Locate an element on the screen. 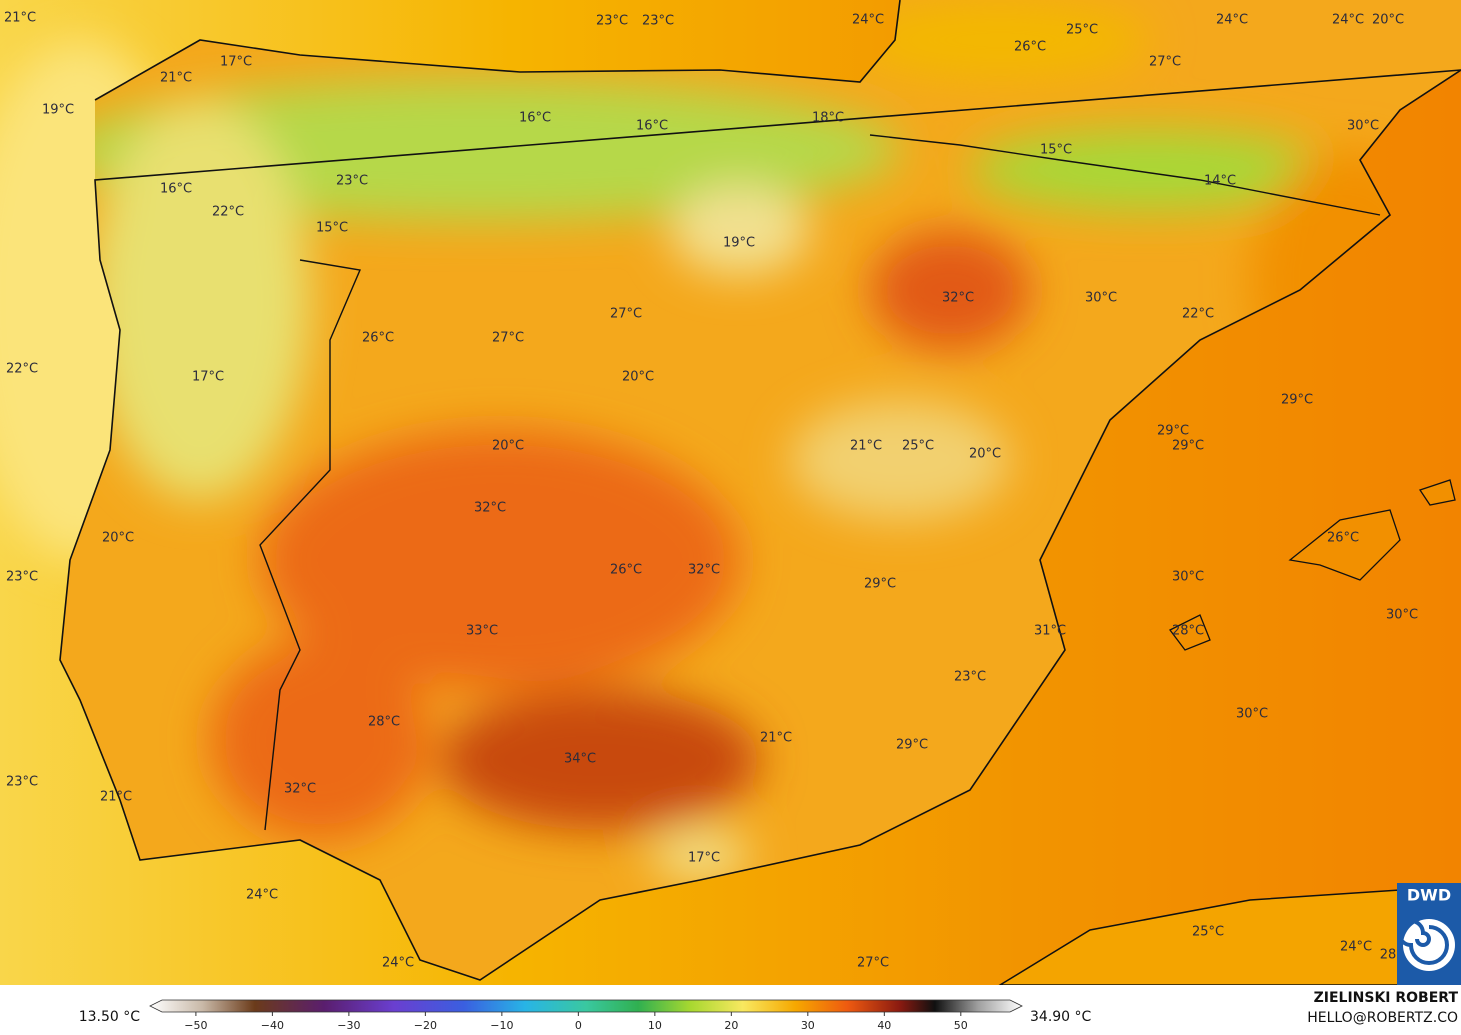 This screenshot has width=1461, height=1035. colorbar-tick-label: 40 is located at coordinates (884, 1025).